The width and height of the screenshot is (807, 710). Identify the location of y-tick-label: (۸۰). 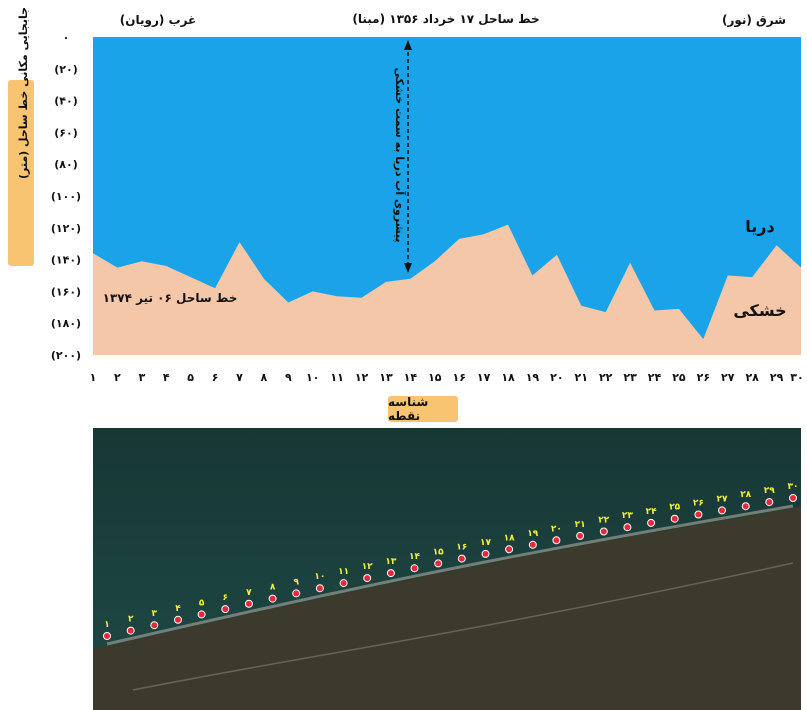
(65, 164).